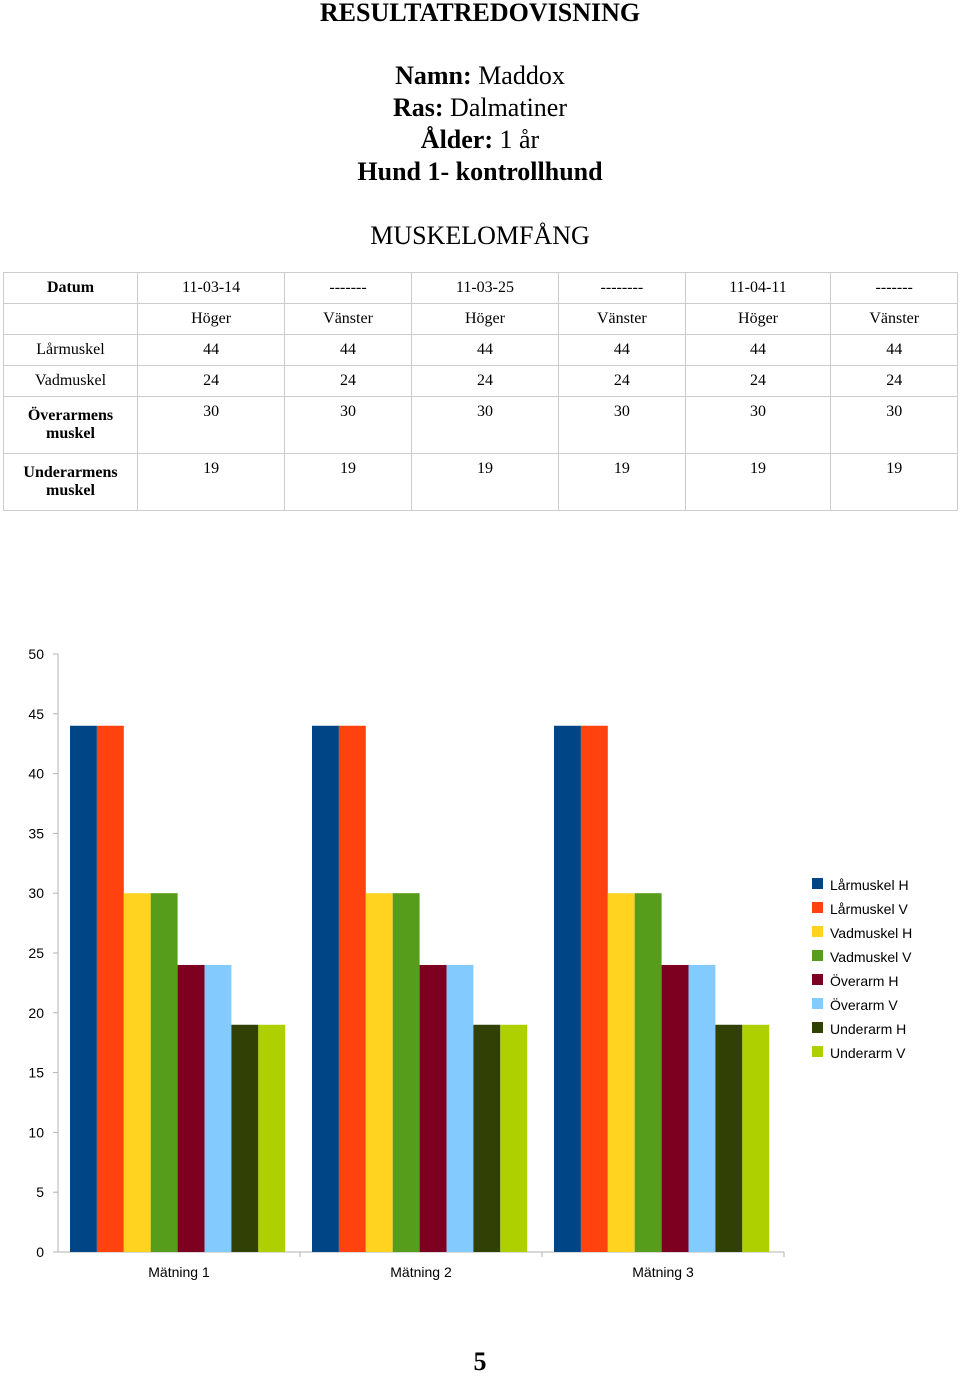 The height and width of the screenshot is (1377, 960). Describe the element at coordinates (480, 1361) in the screenshot. I see `page-number: 5` at that location.